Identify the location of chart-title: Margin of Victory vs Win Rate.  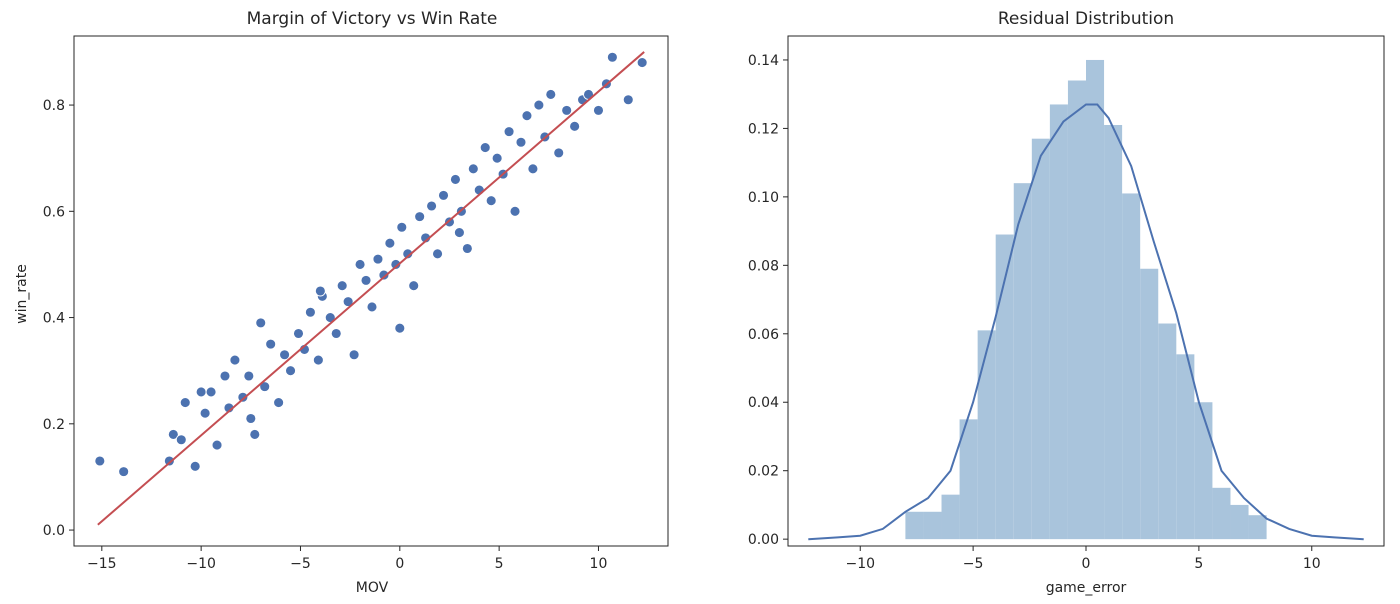
(372, 19).